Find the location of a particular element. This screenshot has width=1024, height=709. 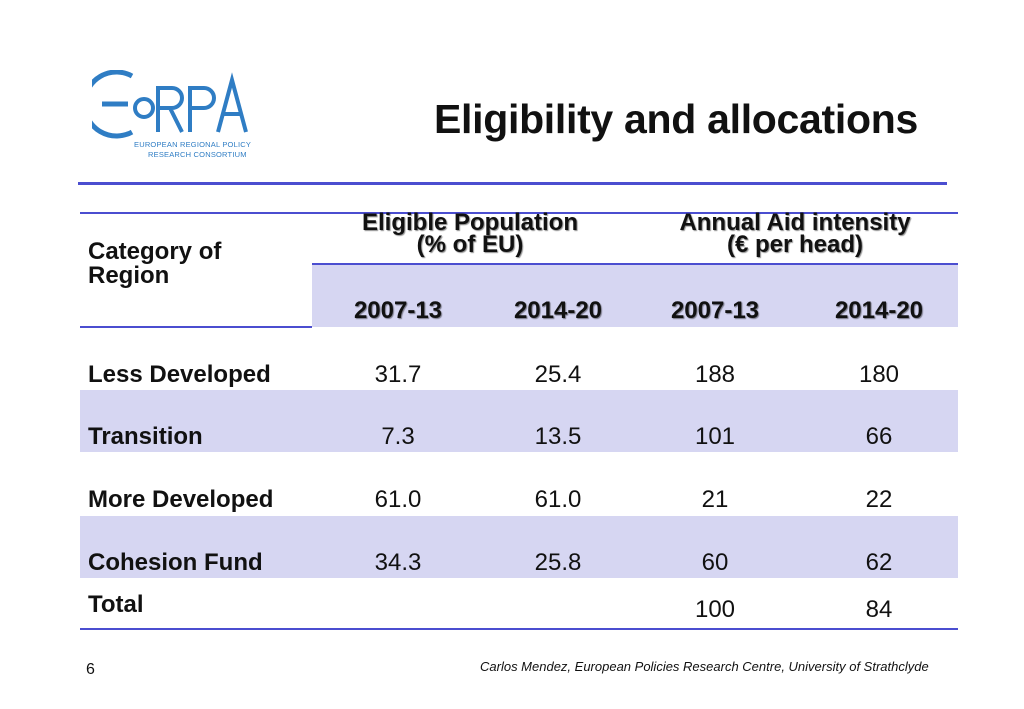

row-label: More Developed is located at coordinates (181, 499).